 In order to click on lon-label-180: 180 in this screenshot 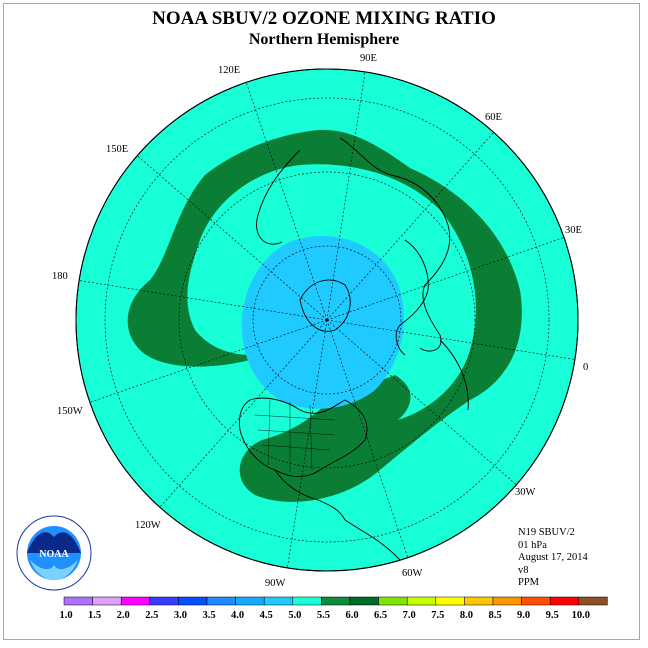, I will do `click(60, 276)`.